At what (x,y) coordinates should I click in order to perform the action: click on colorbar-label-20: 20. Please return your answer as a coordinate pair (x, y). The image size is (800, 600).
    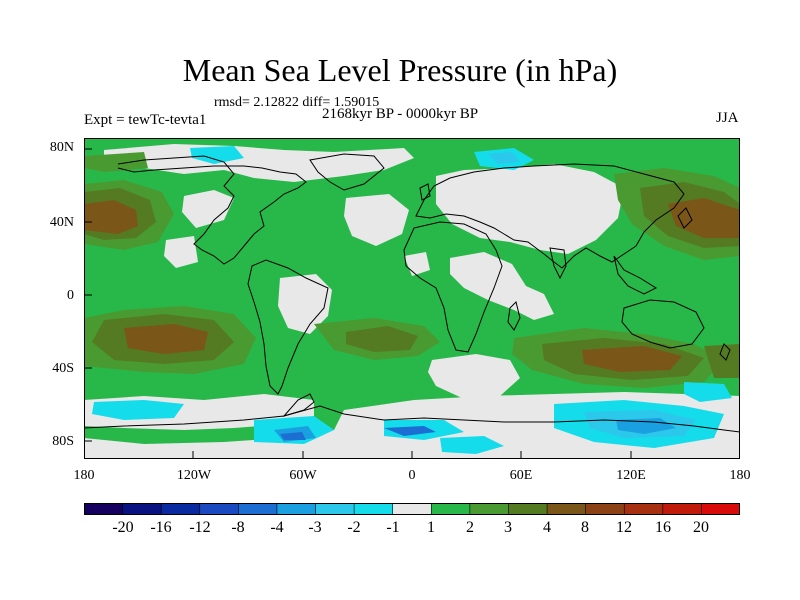
    Looking at the image, I should click on (701, 527).